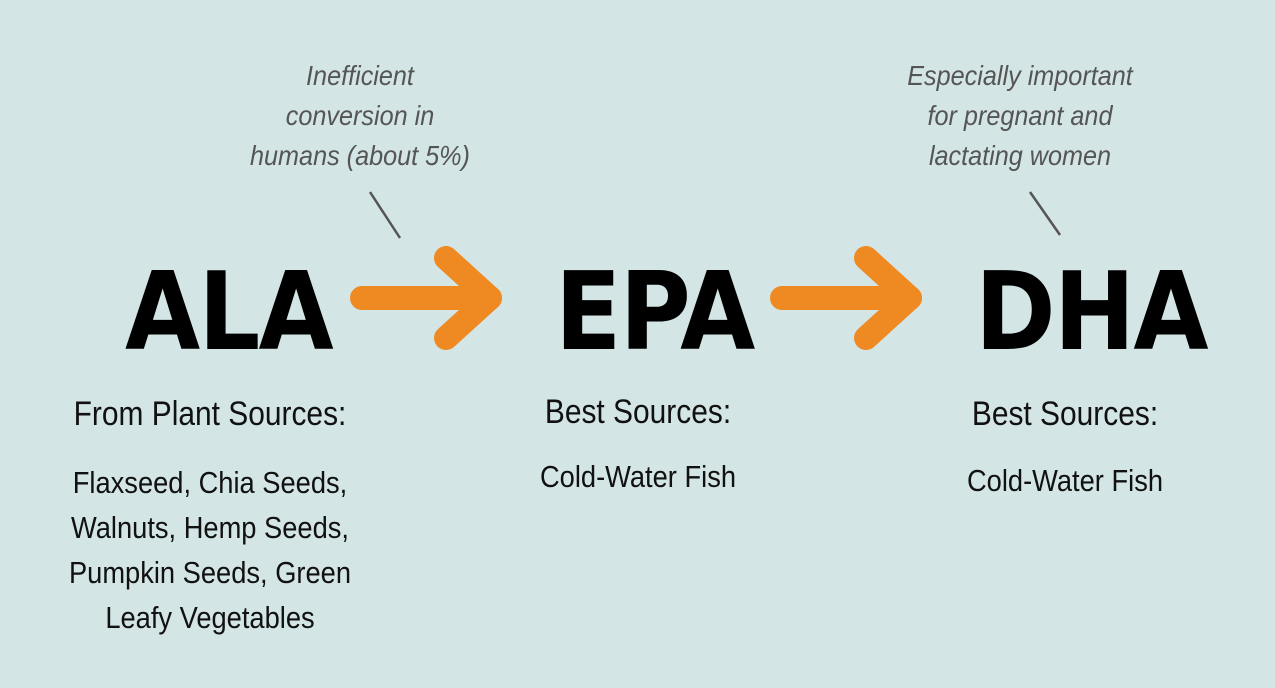 The image size is (1275, 688). What do you see at coordinates (1092, 312) in the screenshot?
I see `label-dha: DHA` at bounding box center [1092, 312].